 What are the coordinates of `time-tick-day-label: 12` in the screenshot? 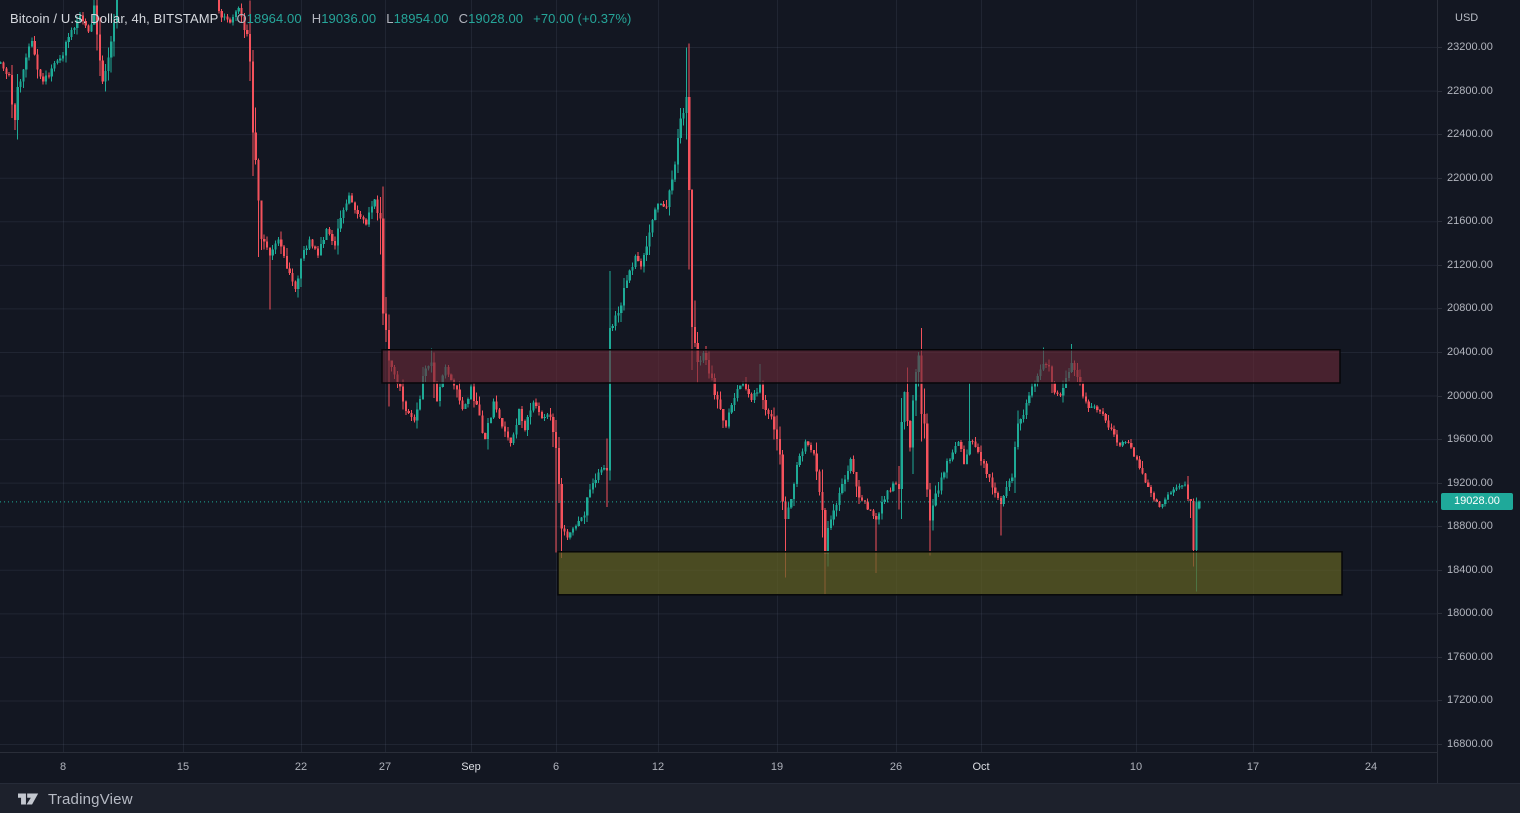 It's located at (658, 767).